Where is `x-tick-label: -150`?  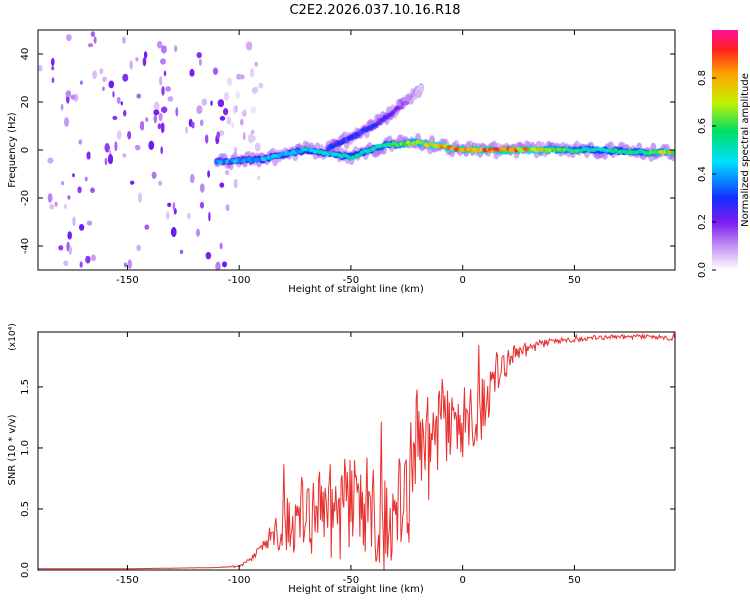 x-tick-label: -150 is located at coordinates (127, 580).